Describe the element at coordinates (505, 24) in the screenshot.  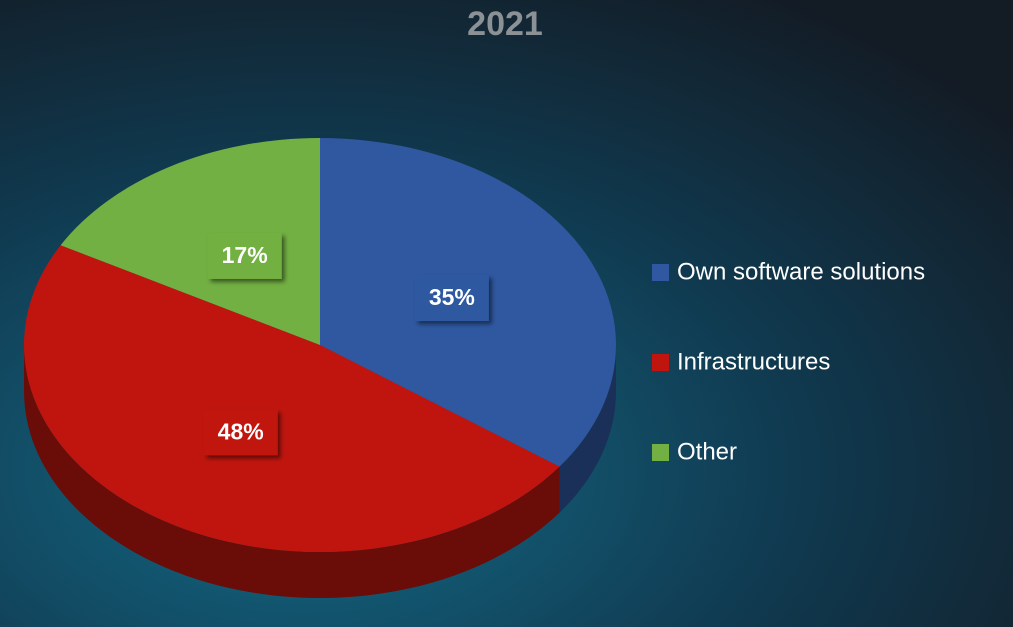
I see `chart-title: 2021` at that location.